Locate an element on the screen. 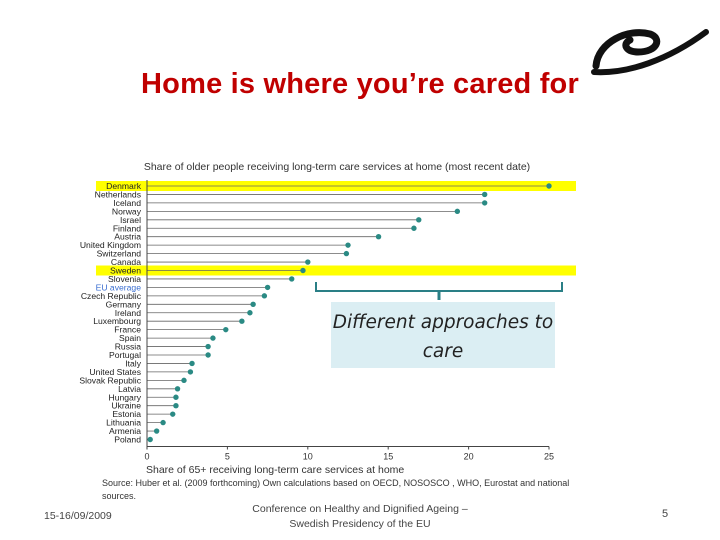 The width and height of the screenshot is (720, 540). data-point-denmark is located at coordinates (549, 186).